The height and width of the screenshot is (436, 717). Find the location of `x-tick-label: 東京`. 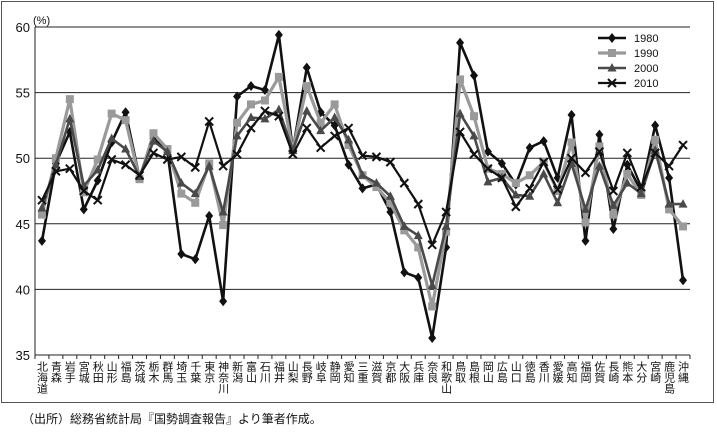

x-tick-label: 東京 is located at coordinates (209, 372).